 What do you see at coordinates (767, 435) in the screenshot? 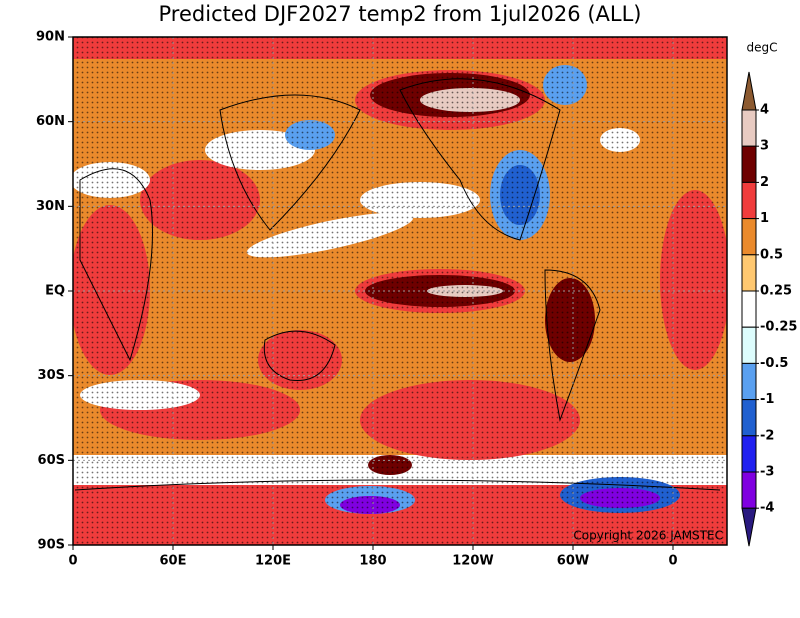
I see `colorbar-label: -2` at bounding box center [767, 435].